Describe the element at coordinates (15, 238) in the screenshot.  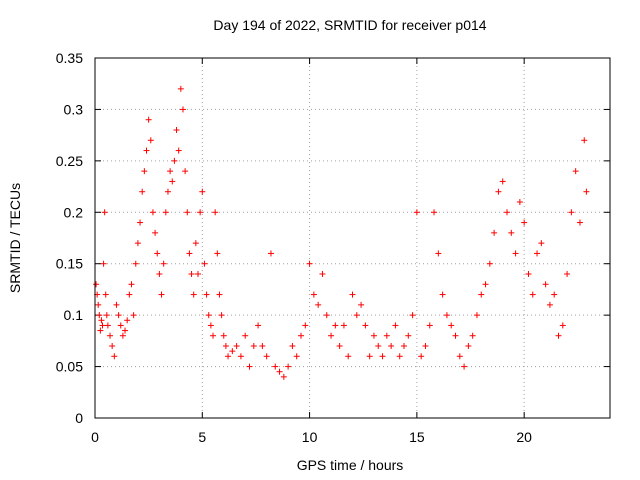
I see `y-axis-label: SRMTID / TECUs` at that location.